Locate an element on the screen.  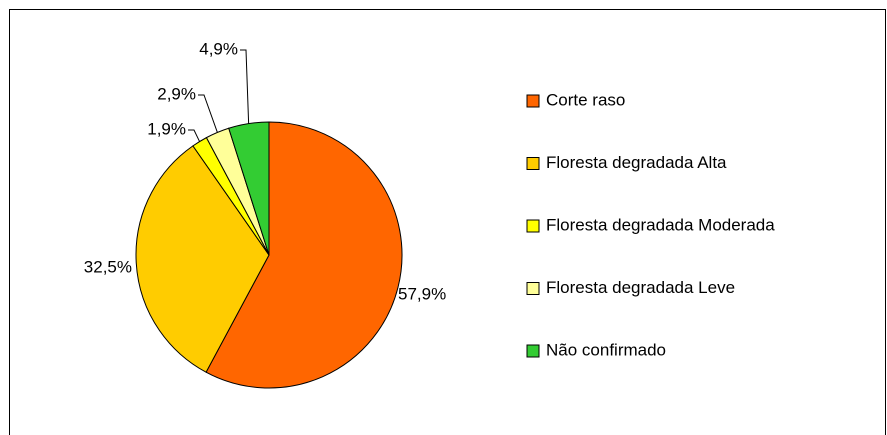
legend-label: Corte raso is located at coordinates (585, 99).